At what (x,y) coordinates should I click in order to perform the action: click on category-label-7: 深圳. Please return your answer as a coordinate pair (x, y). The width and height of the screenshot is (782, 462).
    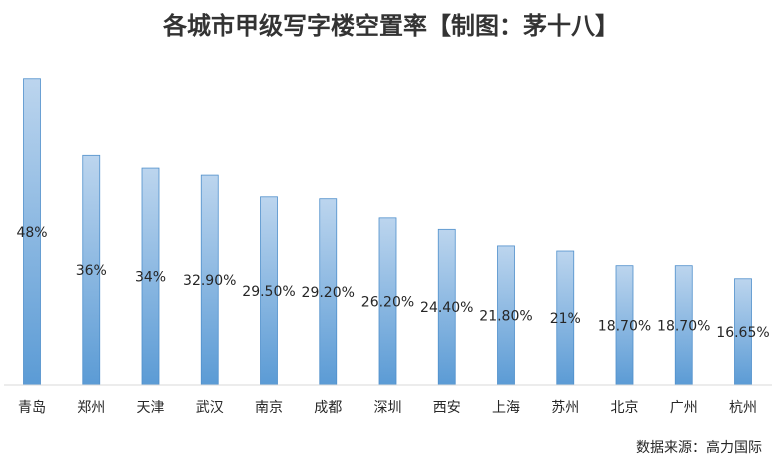
    Looking at the image, I should click on (388, 408).